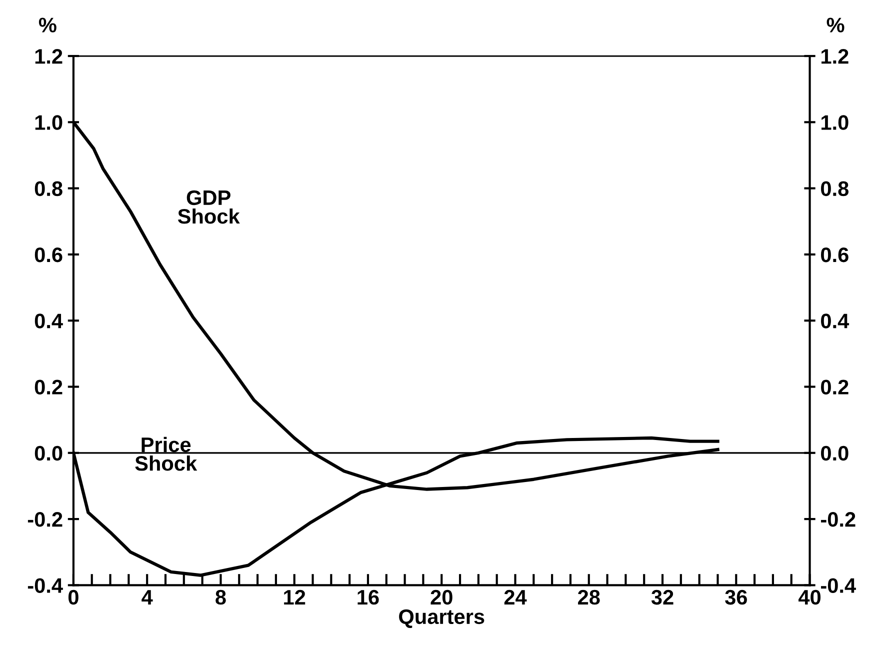  What do you see at coordinates (835, 188) in the screenshot?
I see `y2-tick-label: 0.8` at bounding box center [835, 188].